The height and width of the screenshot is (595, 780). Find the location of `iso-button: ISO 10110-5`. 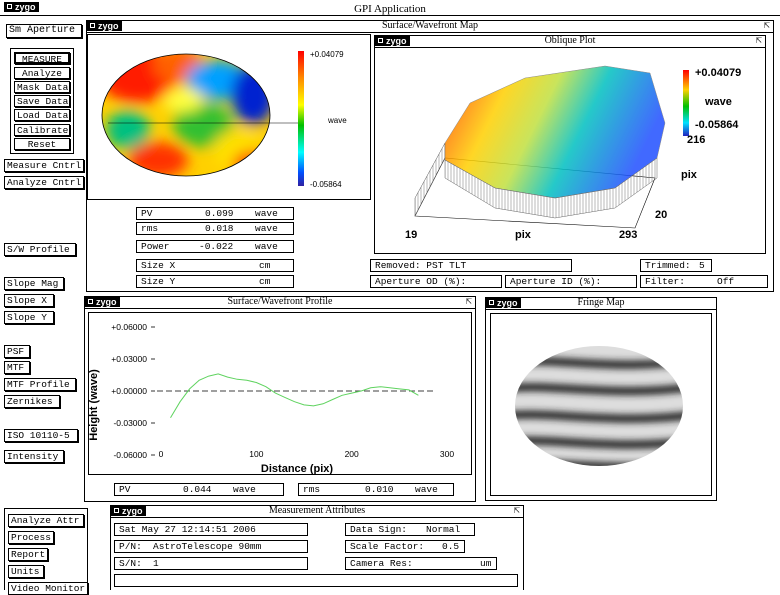

iso-button: ISO 10110-5 is located at coordinates (41, 435).